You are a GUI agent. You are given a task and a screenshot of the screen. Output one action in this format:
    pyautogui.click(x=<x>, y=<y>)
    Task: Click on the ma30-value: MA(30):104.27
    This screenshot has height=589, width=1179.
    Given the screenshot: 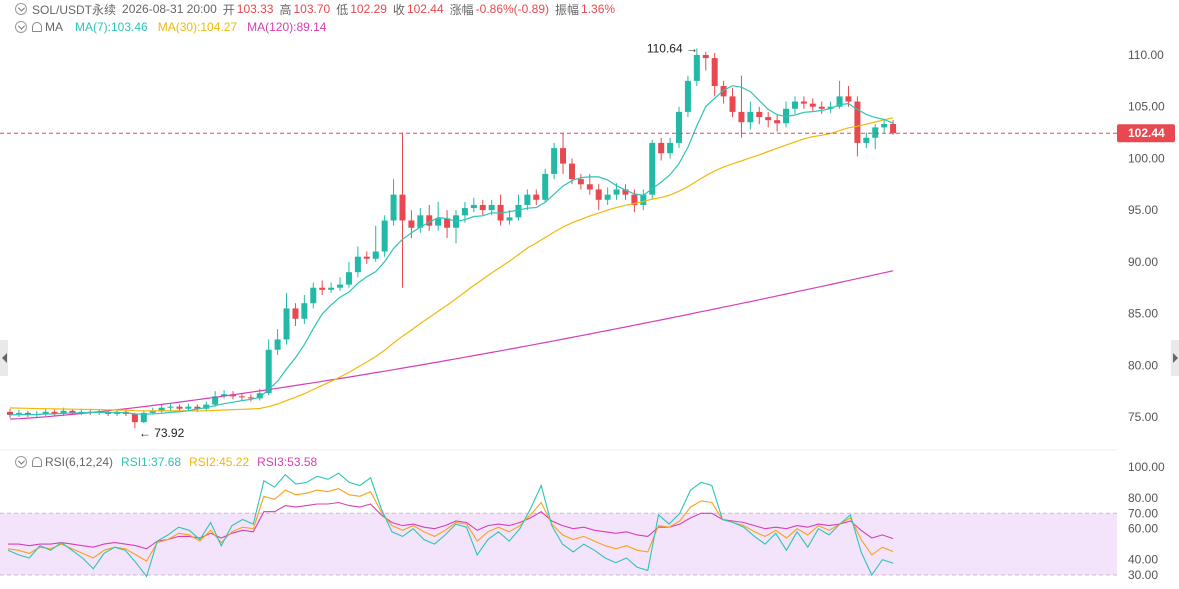 What is the action you would take?
    pyautogui.click(x=197, y=27)
    